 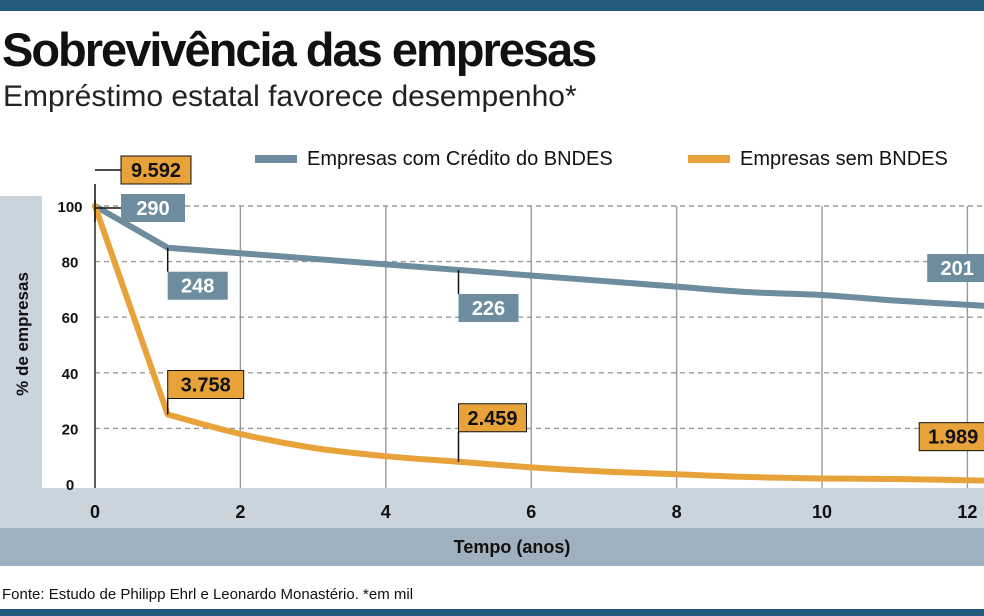 I want to click on x-tick-label: 0, so click(x=95, y=512).